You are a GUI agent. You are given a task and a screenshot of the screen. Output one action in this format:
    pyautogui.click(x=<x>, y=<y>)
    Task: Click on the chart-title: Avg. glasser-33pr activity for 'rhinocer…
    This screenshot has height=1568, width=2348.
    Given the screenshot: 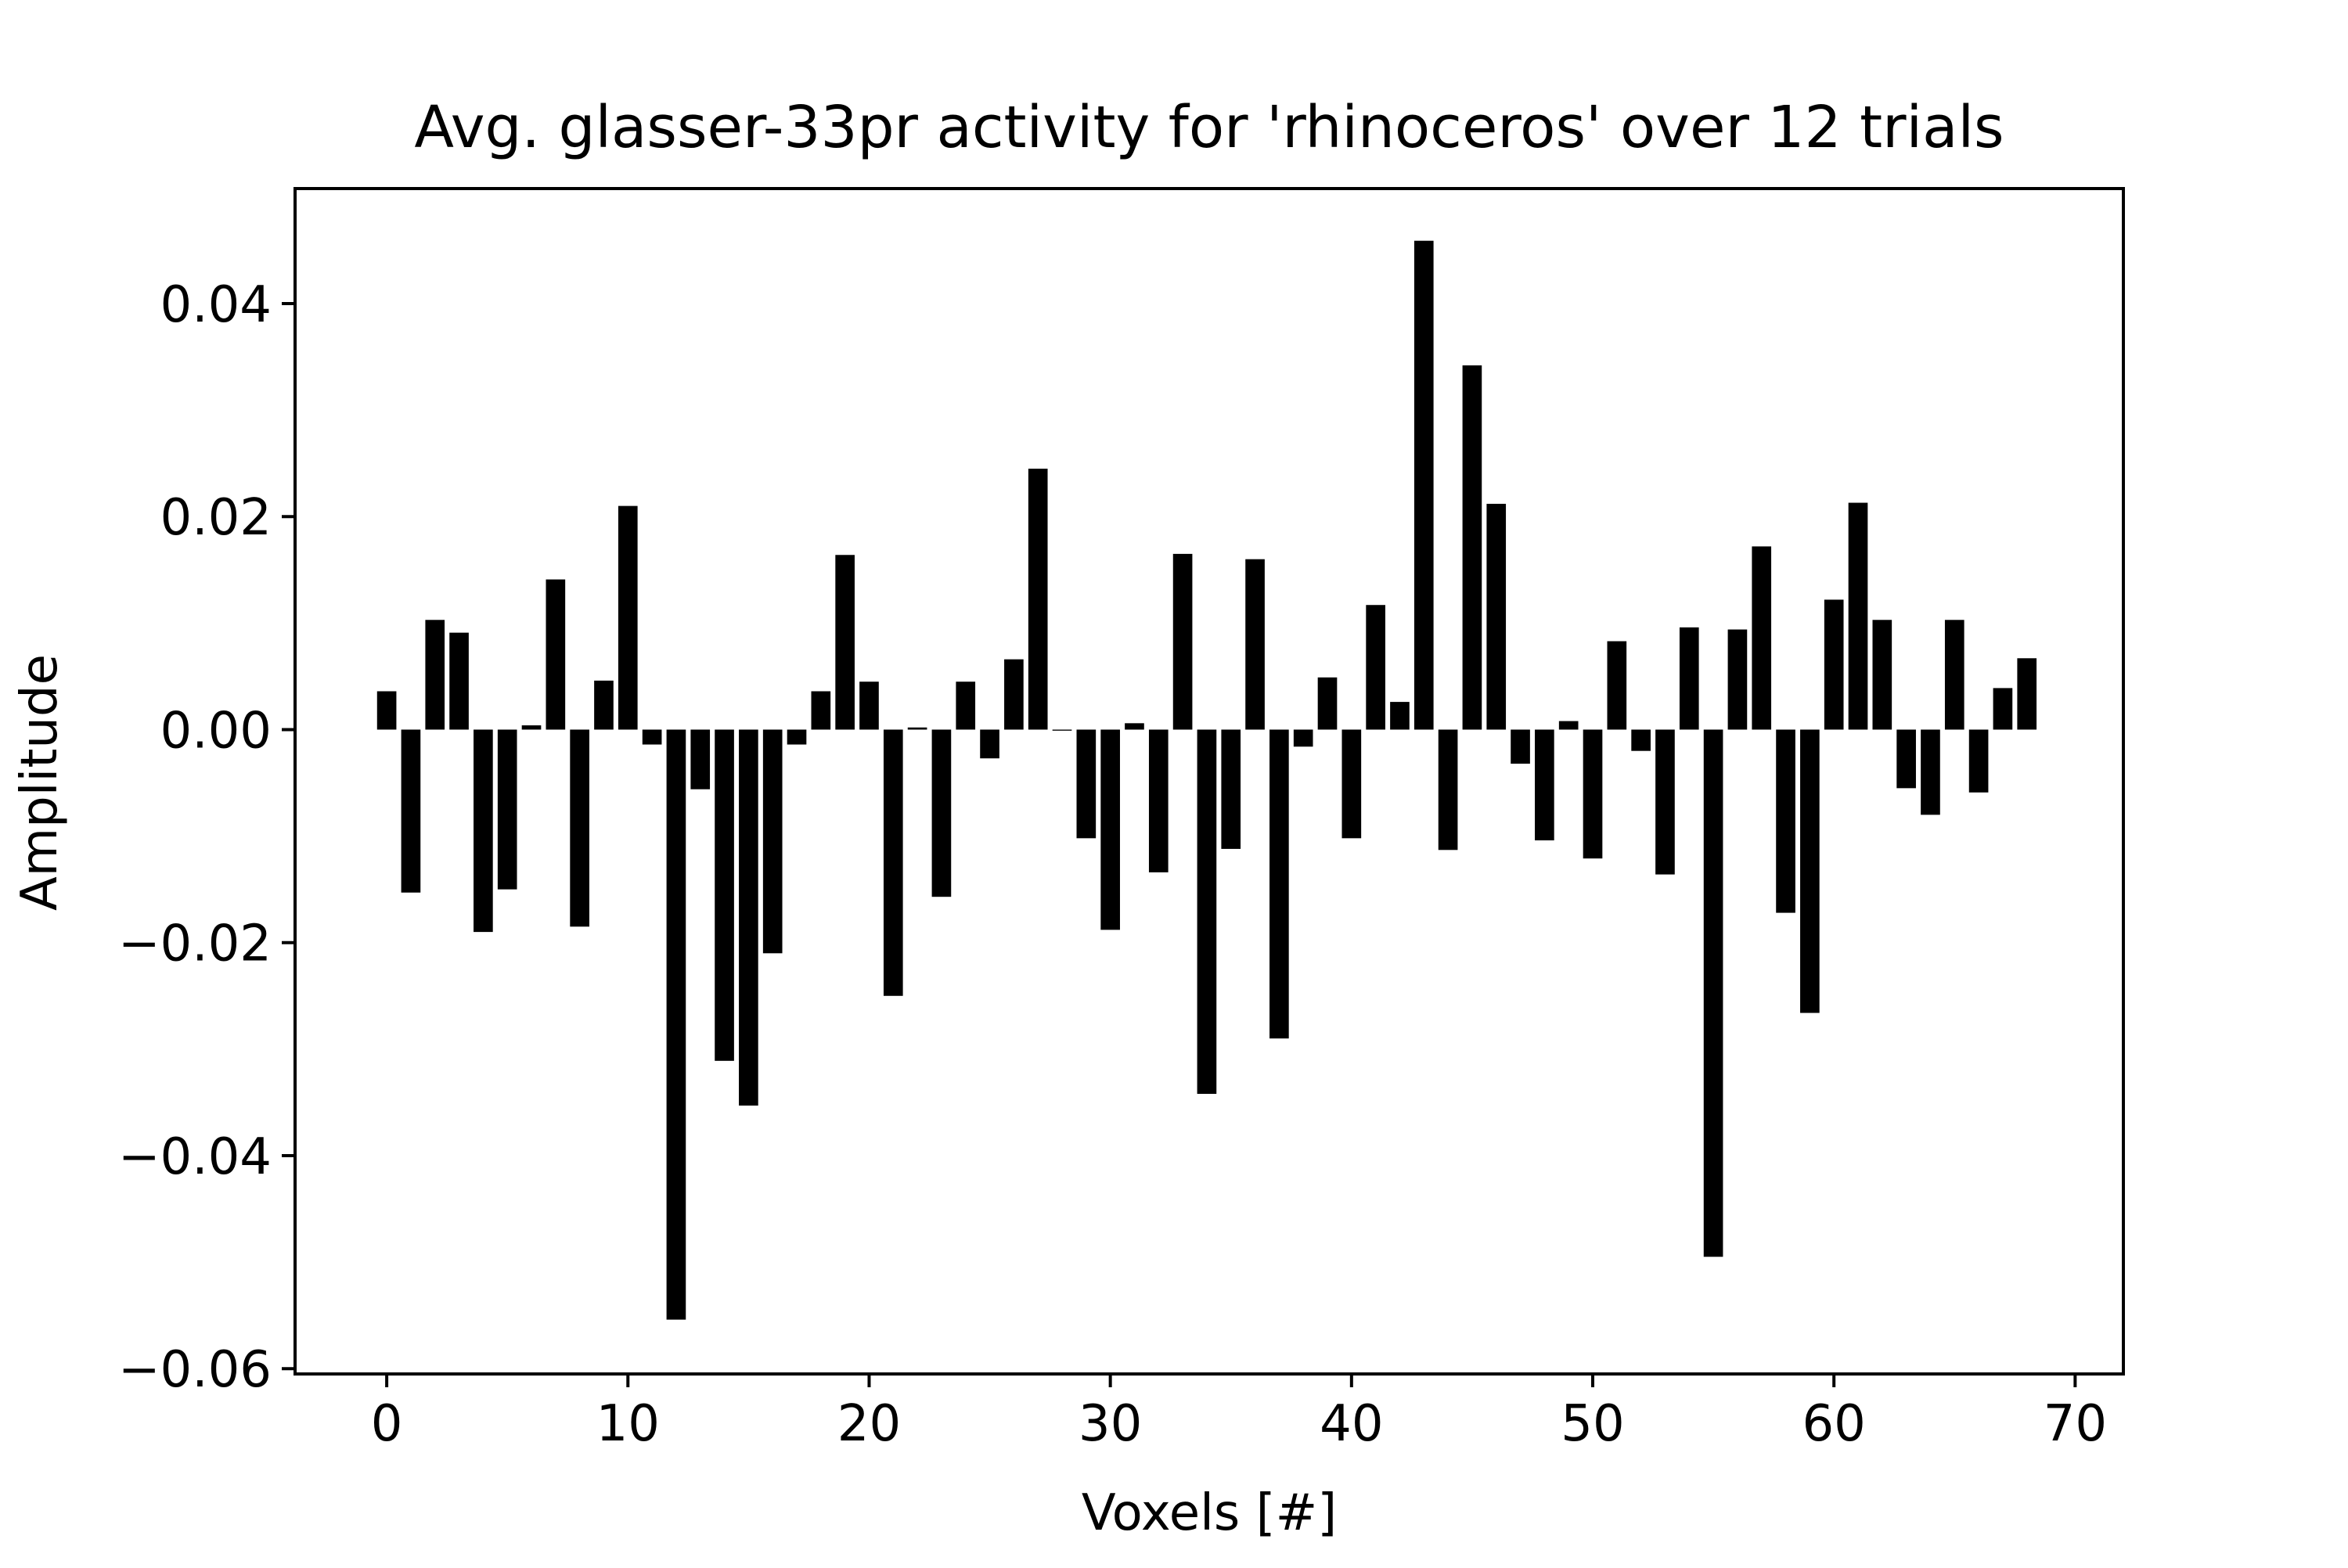 What is the action you would take?
    pyautogui.click(x=1209, y=127)
    